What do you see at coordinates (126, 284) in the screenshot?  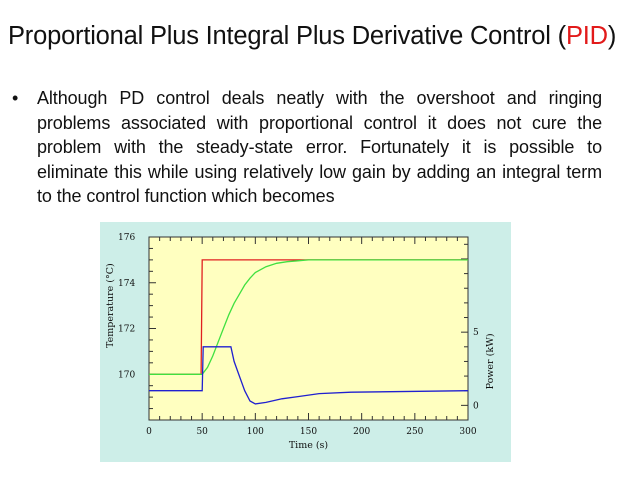 I see `y-tick-label: 174` at bounding box center [126, 284].